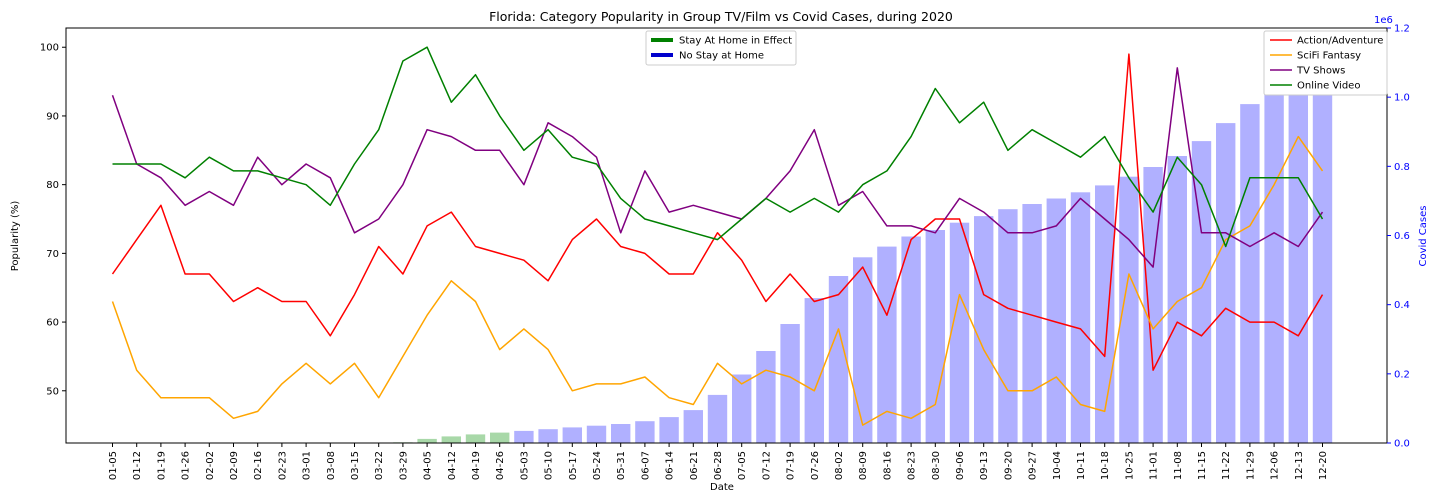 The image size is (1440, 504). Describe the element at coordinates (1383, 20) in the screenshot. I see `y2-multiplier-label: 1e6` at that location.